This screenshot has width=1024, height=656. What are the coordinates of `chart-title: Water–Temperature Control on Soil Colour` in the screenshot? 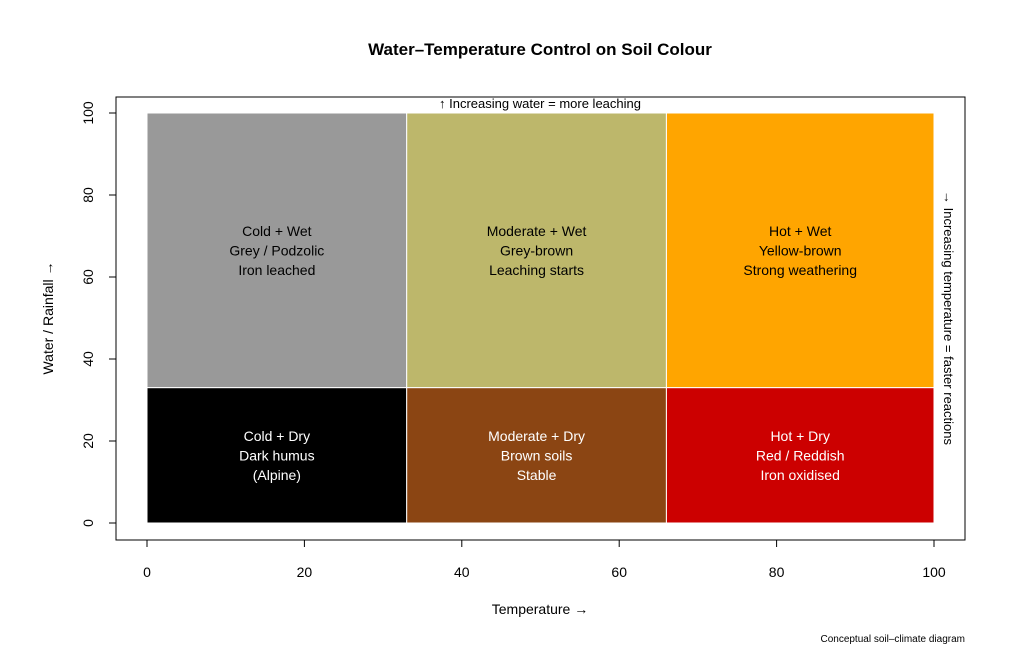 It's located at (540, 49).